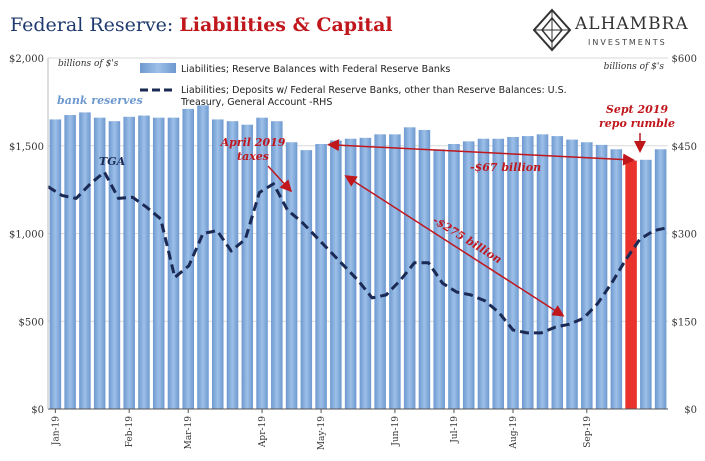  Describe the element at coordinates (588, 432) in the screenshot. I see `x-tick-label: Sep-19` at that location.